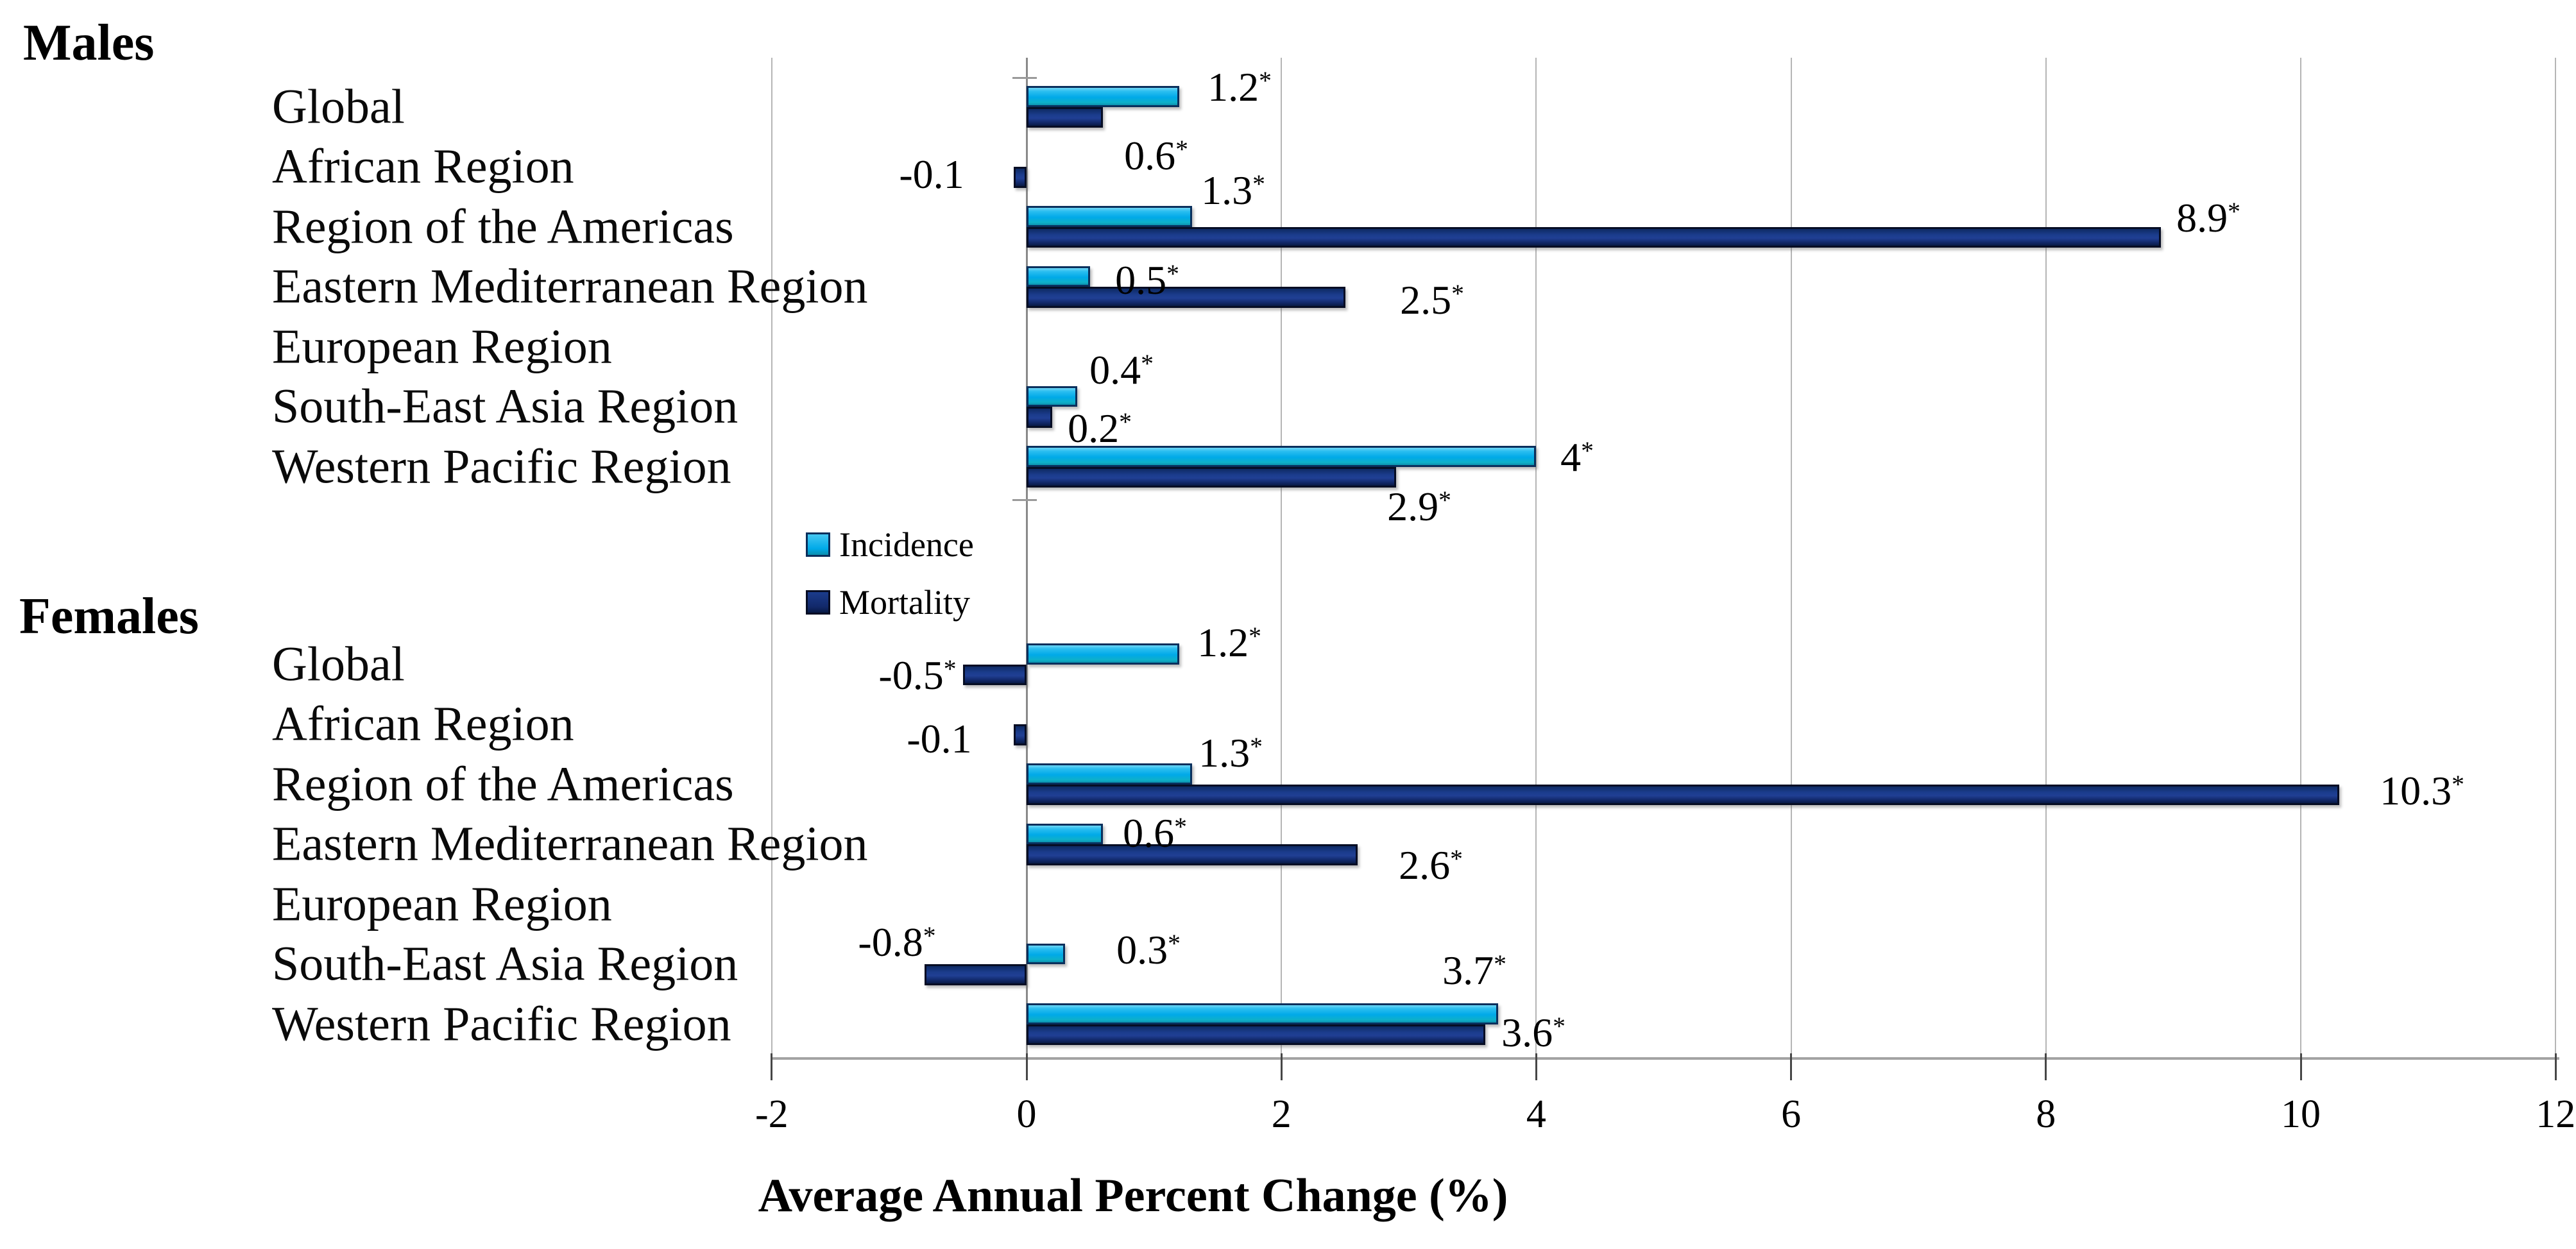 Image resolution: width=2576 pixels, height=1249 pixels. I want to click on x-axis-line, so click(1665, 1058).